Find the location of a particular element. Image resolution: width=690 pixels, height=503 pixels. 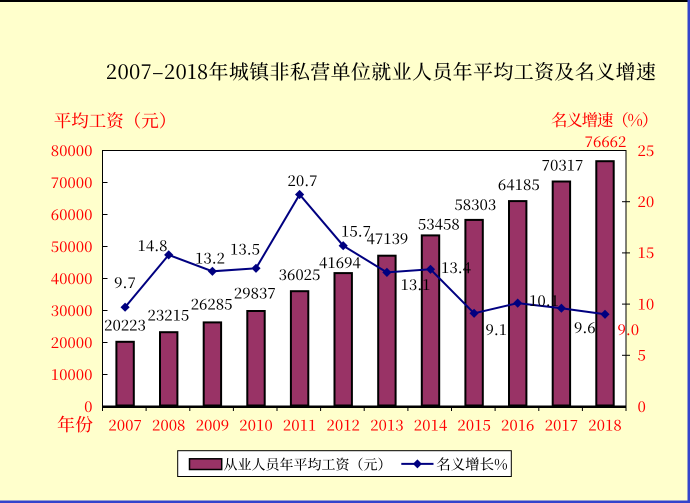

svg-text: 76662 is located at coordinates (606, 141).